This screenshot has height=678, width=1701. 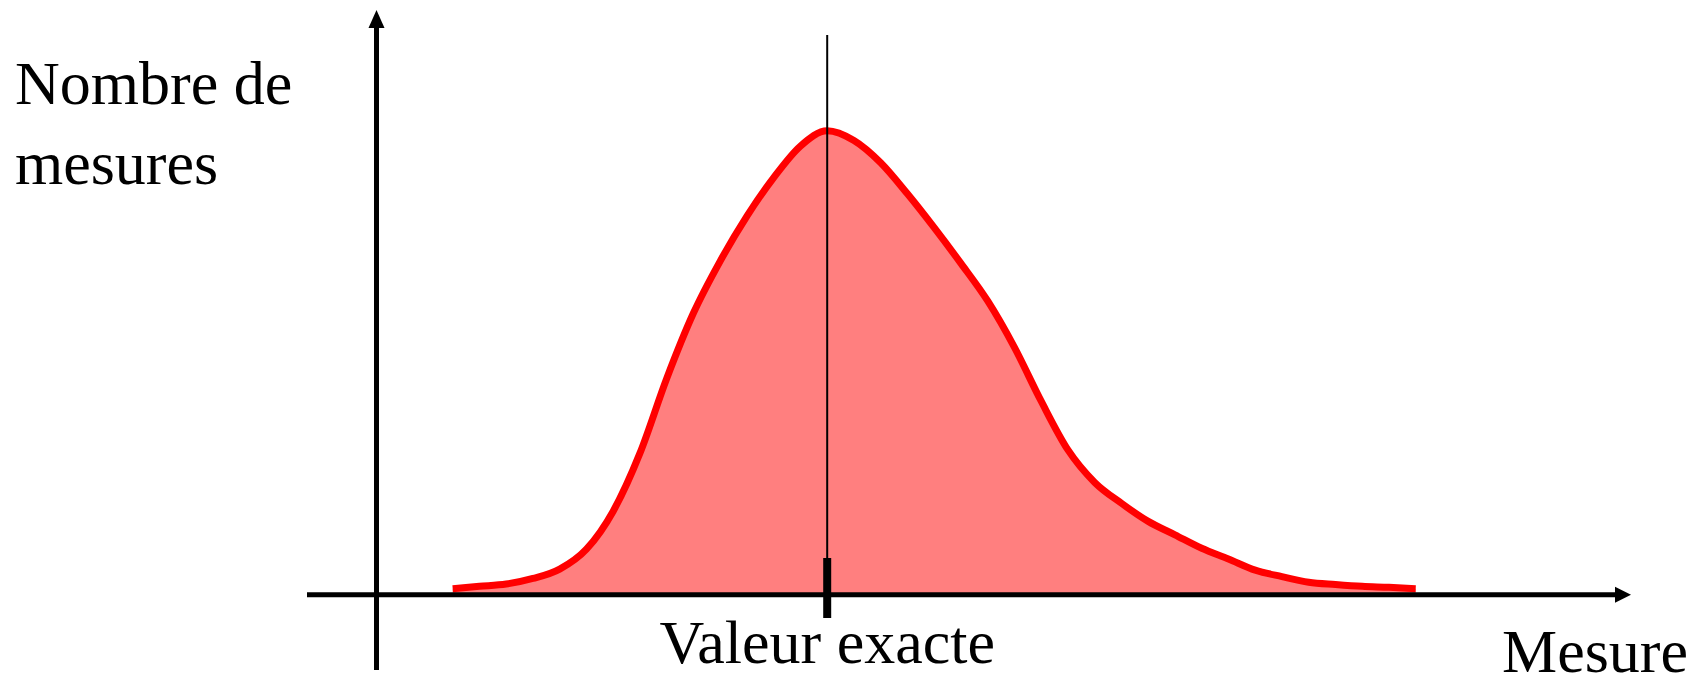 I want to click on x-axis-title: Mesure, so click(x=1595, y=647).